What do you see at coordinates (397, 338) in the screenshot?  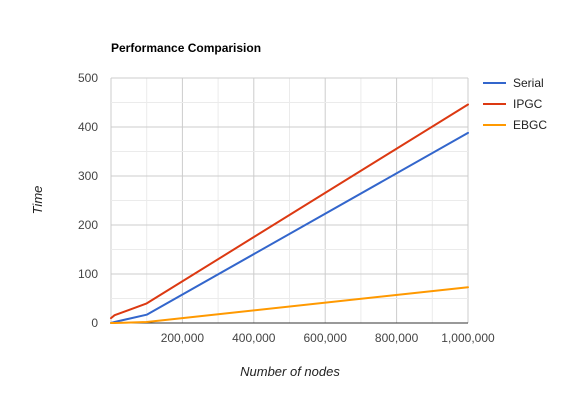 I see `x-tick-label: 800,000` at bounding box center [397, 338].